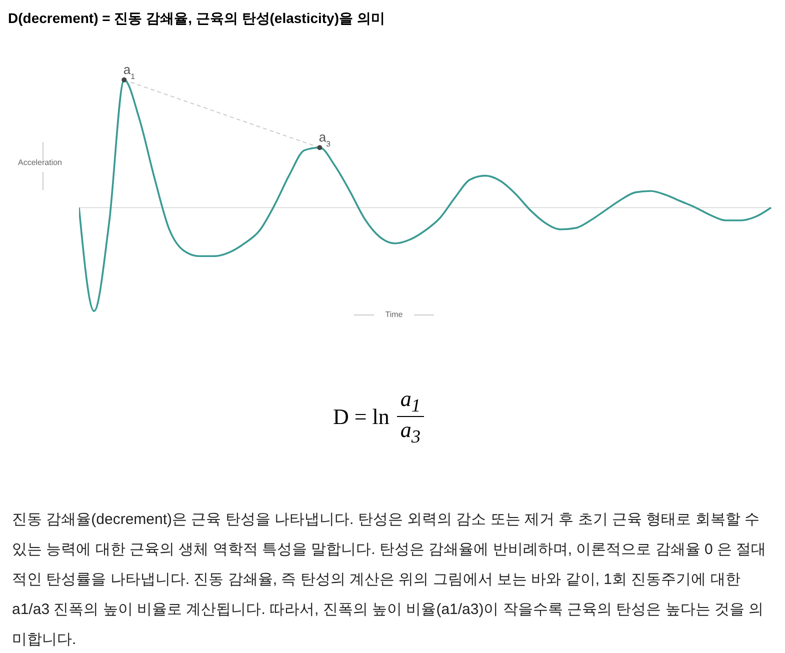  I want to click on text: a$_{1}$, so click(410, 401).